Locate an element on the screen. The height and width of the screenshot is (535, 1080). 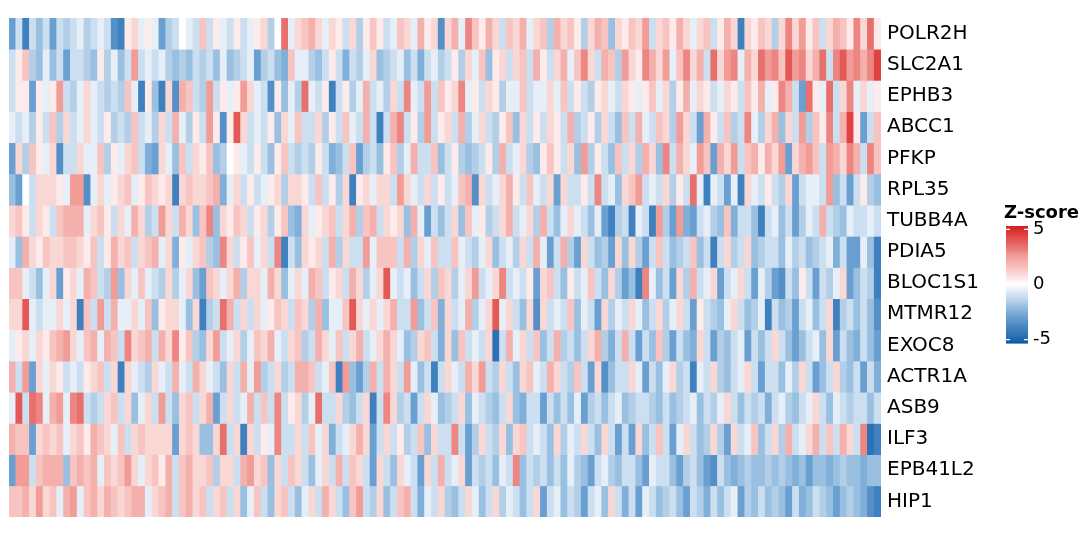
y-tick-label: ASB9 is located at coordinates (913, 406).